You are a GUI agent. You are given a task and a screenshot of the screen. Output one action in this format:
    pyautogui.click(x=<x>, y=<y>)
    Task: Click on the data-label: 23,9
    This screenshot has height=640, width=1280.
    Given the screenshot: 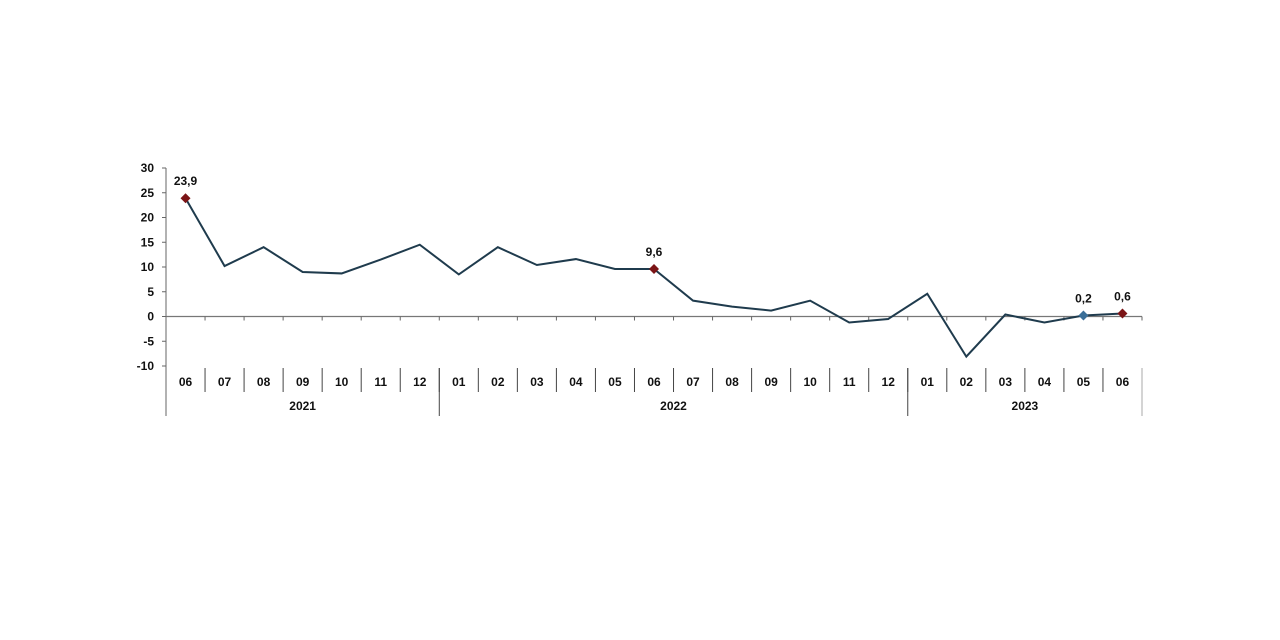 What is the action you would take?
    pyautogui.click(x=186, y=181)
    